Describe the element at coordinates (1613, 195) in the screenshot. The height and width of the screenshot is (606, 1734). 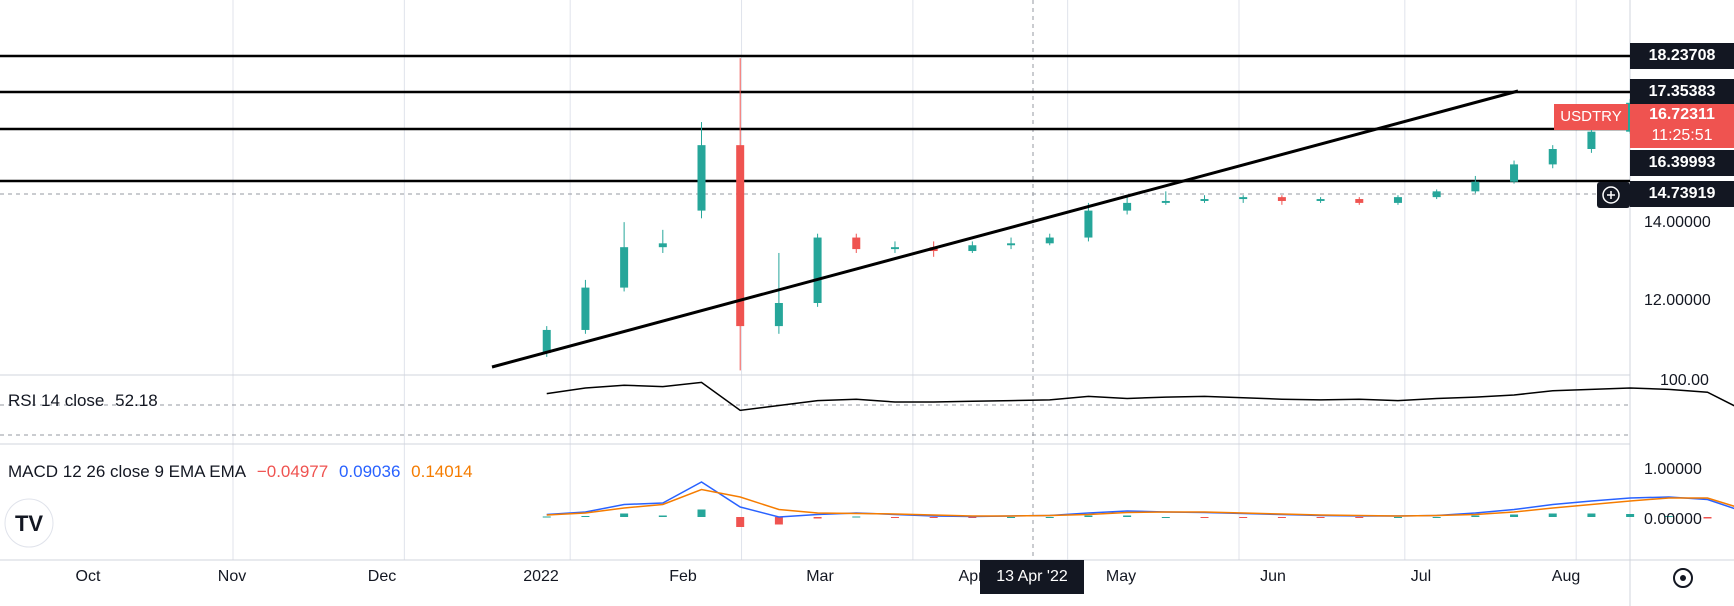
I see `add-alert-icon` at that location.